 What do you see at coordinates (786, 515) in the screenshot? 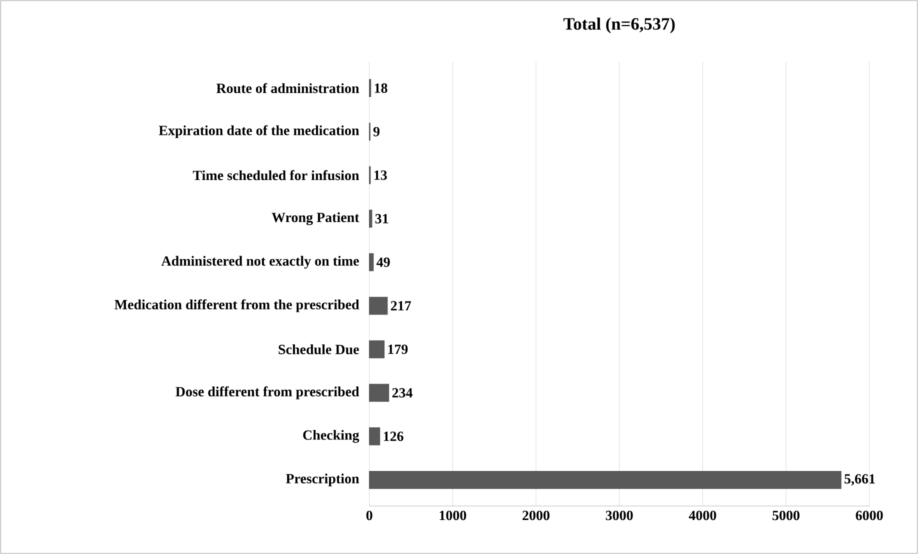
I see `x-tick-label: 5000` at bounding box center [786, 515].